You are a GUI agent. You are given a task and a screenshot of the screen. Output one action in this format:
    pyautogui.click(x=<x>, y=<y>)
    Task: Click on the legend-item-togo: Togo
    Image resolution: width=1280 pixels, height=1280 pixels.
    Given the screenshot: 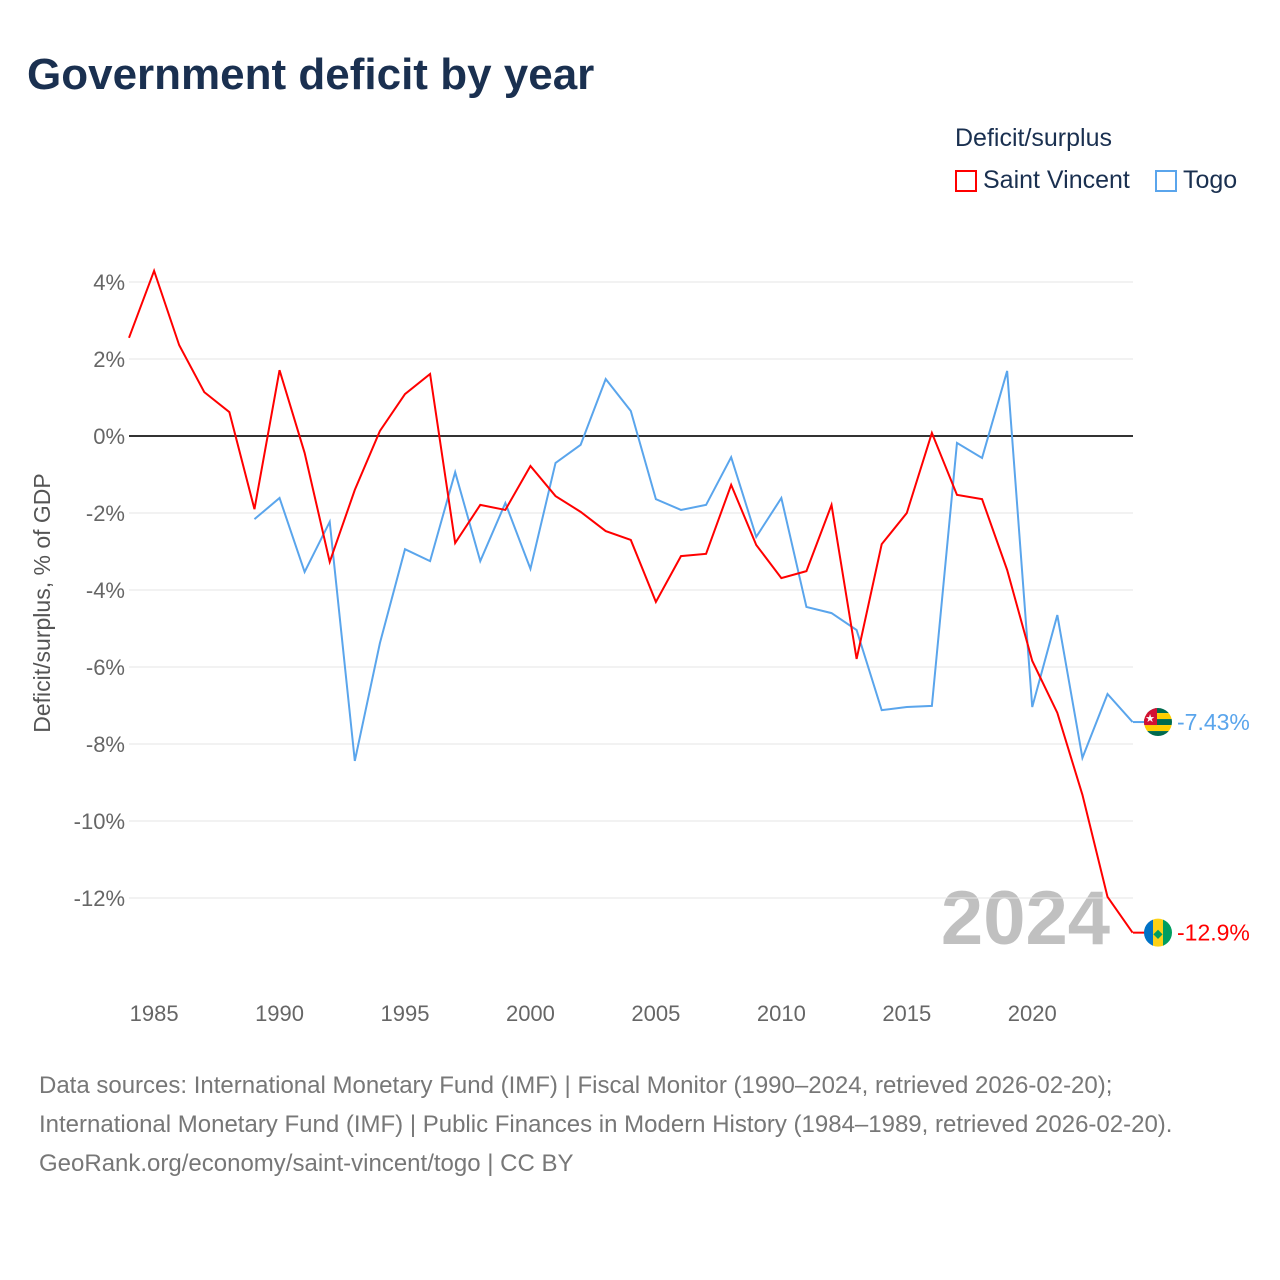 What is the action you would take?
    pyautogui.click(x=1196, y=180)
    